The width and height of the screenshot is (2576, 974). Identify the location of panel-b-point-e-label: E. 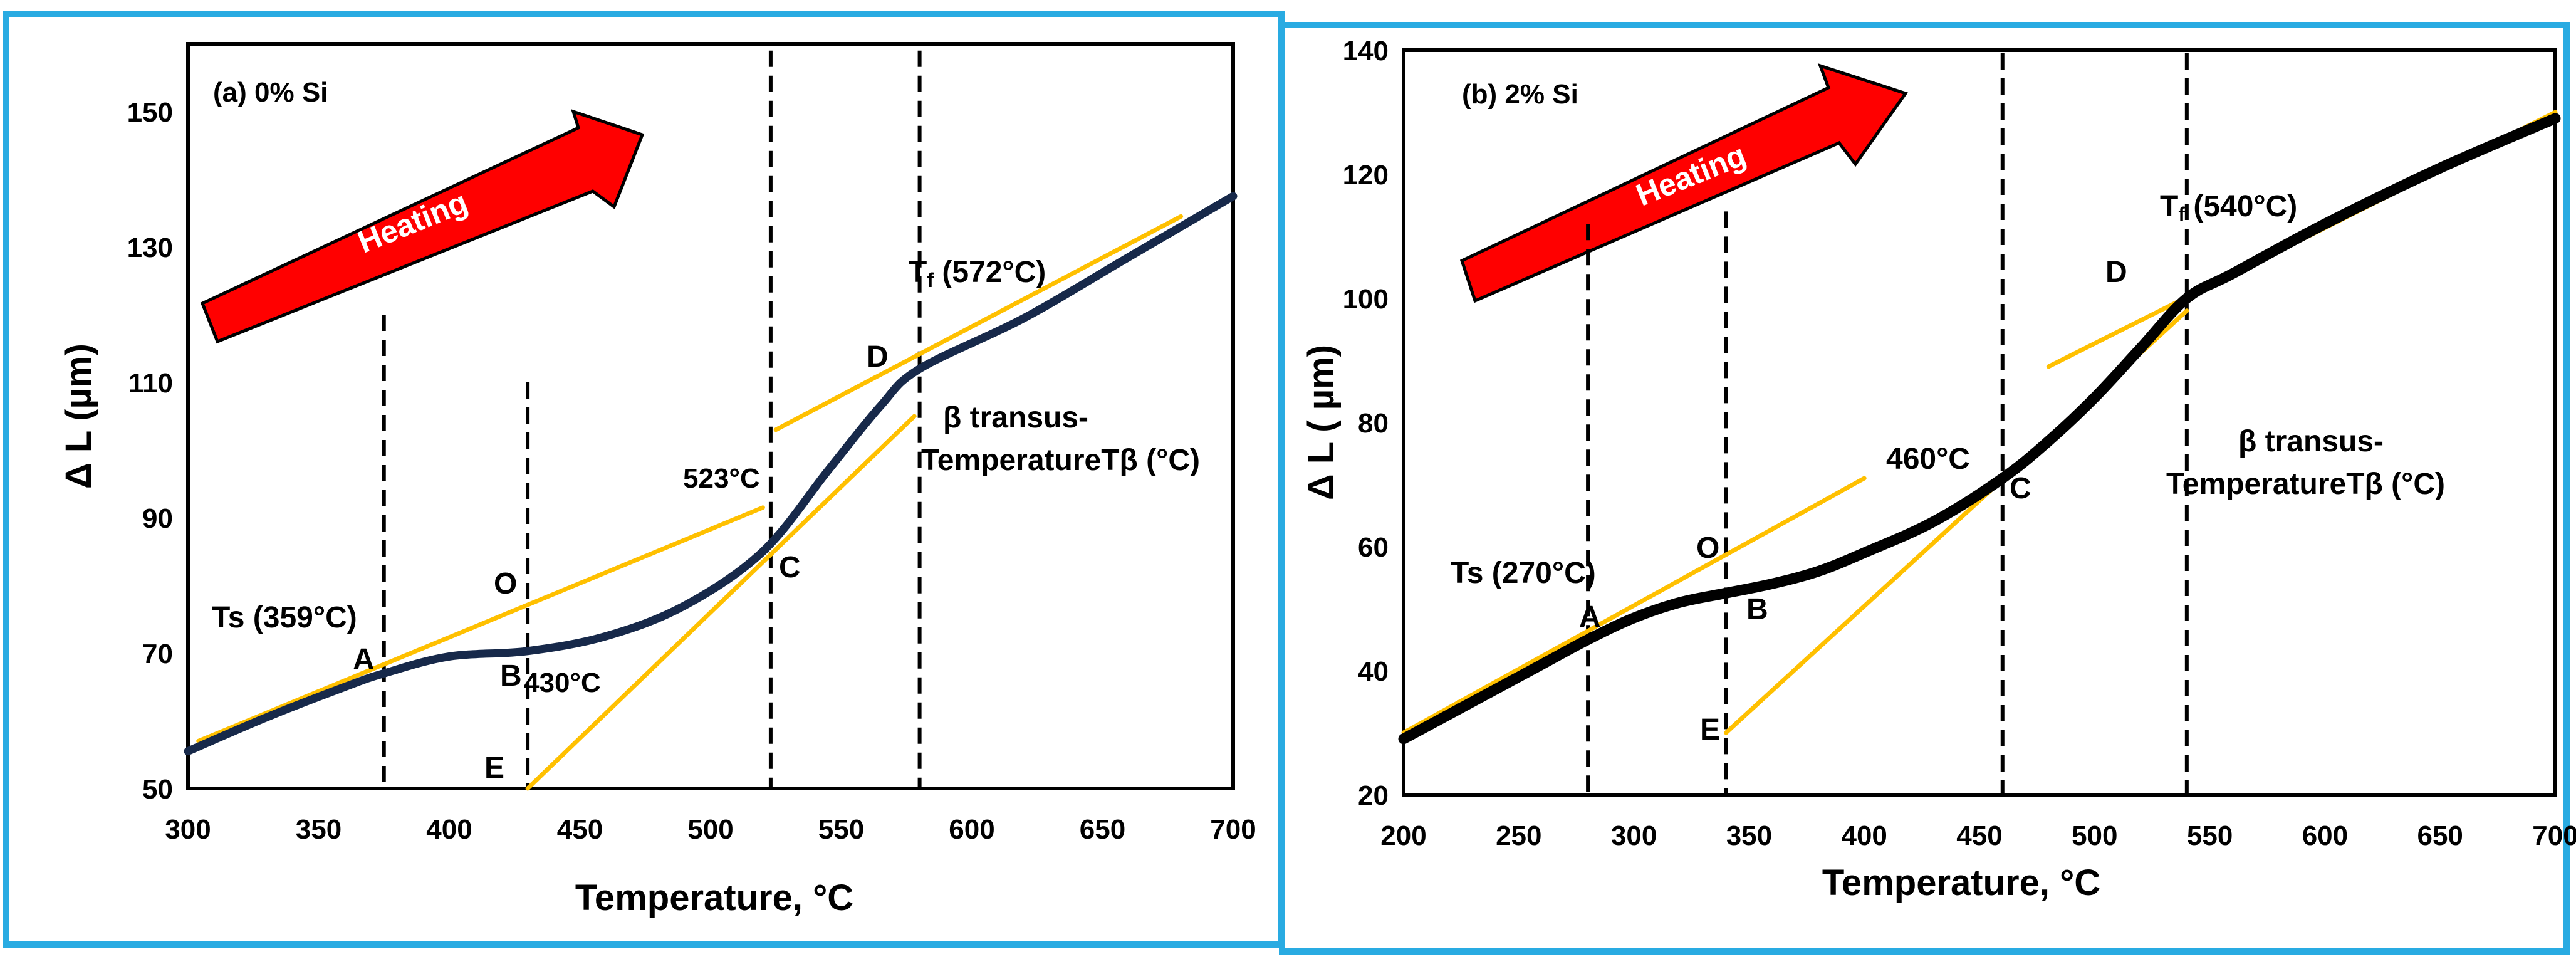
(1710, 730).